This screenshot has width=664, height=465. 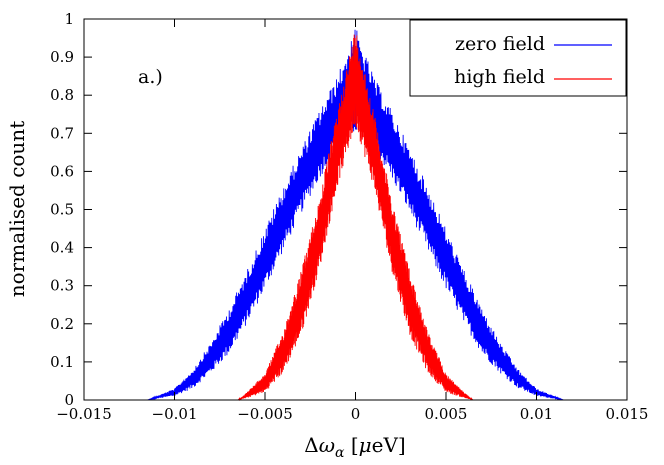 I want to click on legend: zero field high field, so click(x=518, y=58).